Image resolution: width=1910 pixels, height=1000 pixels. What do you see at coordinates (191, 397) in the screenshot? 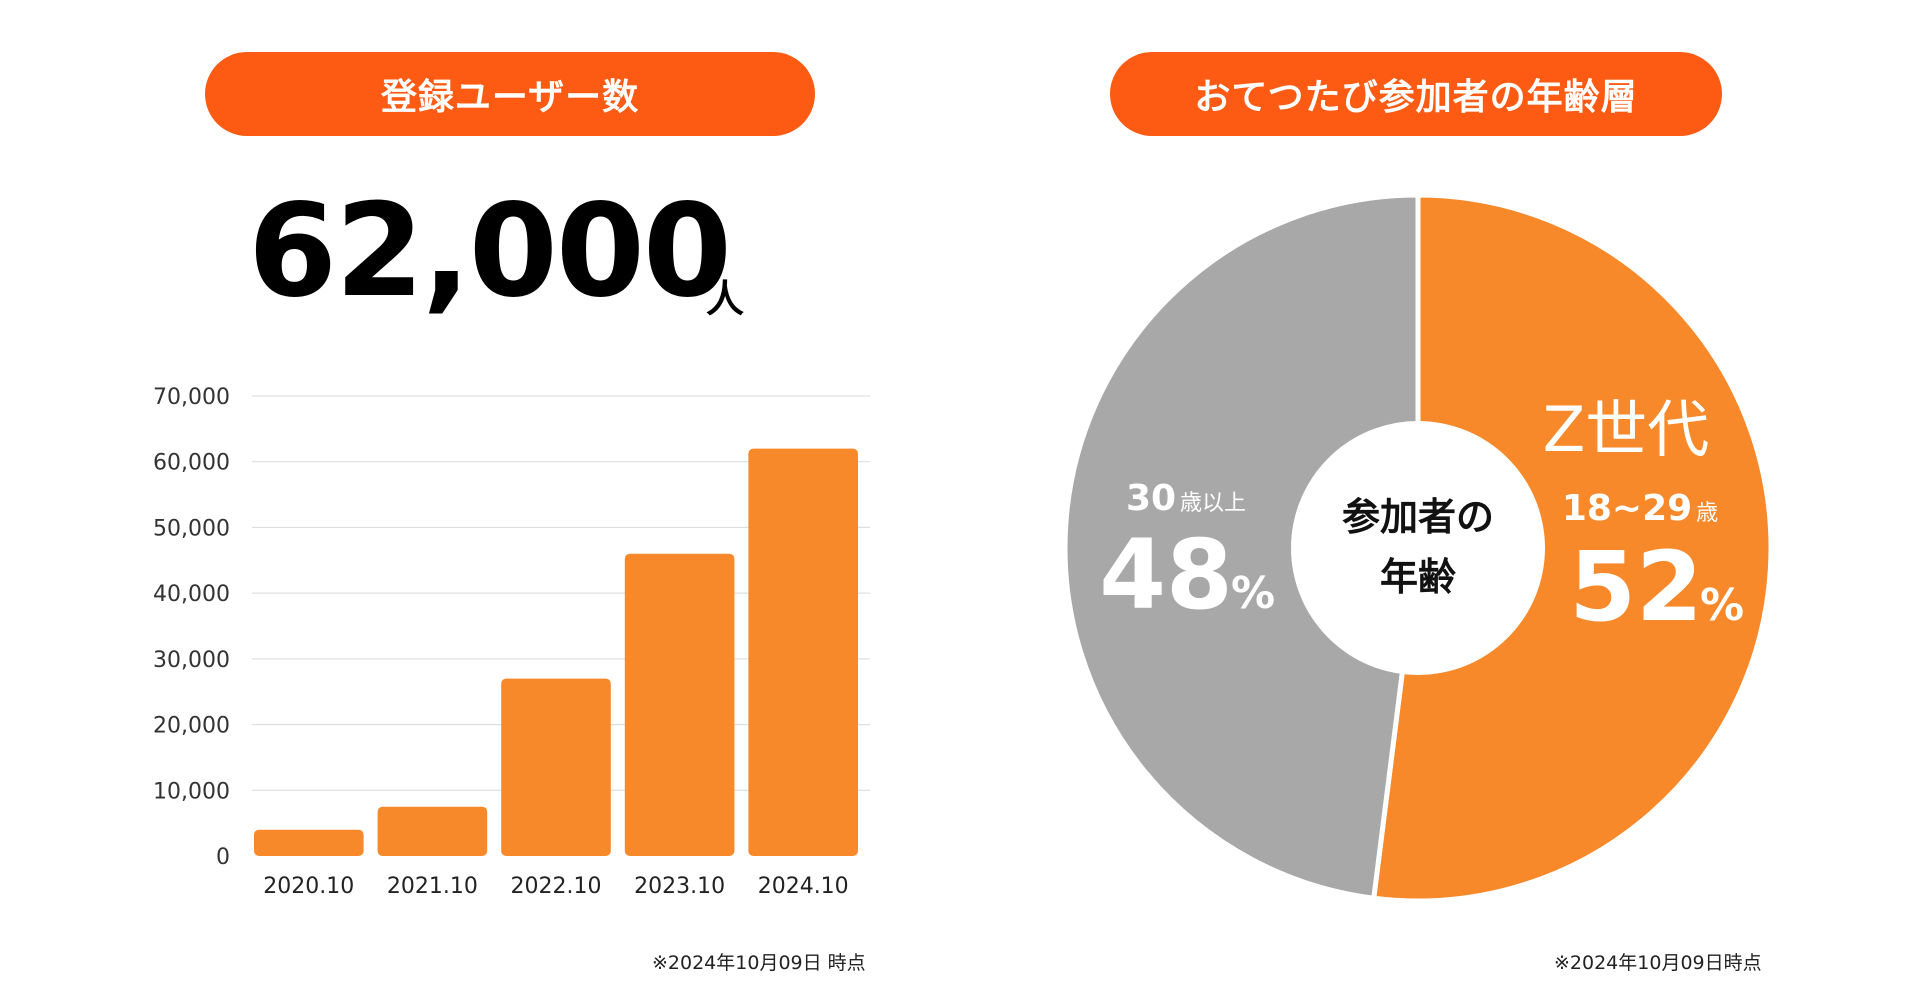
I see `y-tick-label: 70,000` at bounding box center [191, 397].